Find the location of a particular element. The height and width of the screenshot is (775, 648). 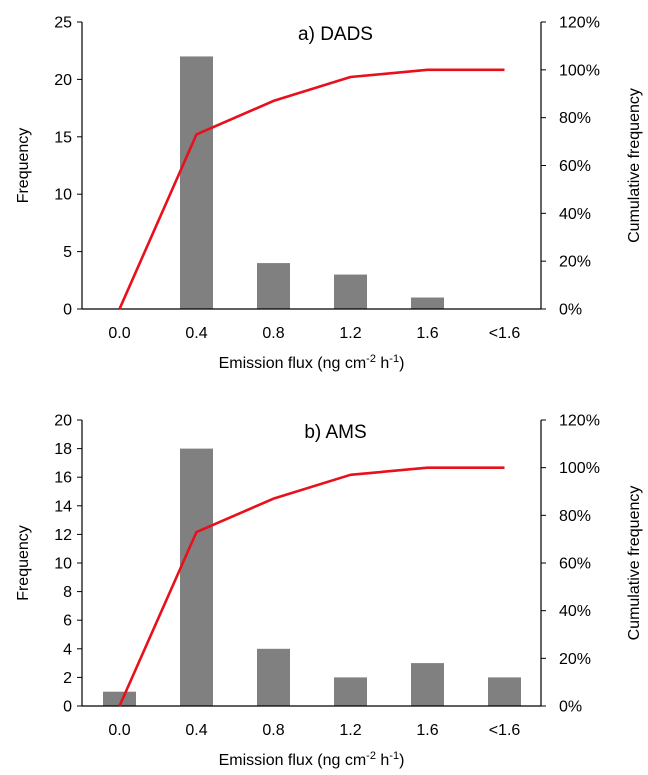

ytick-label-left: 6 is located at coordinates (67, 621).